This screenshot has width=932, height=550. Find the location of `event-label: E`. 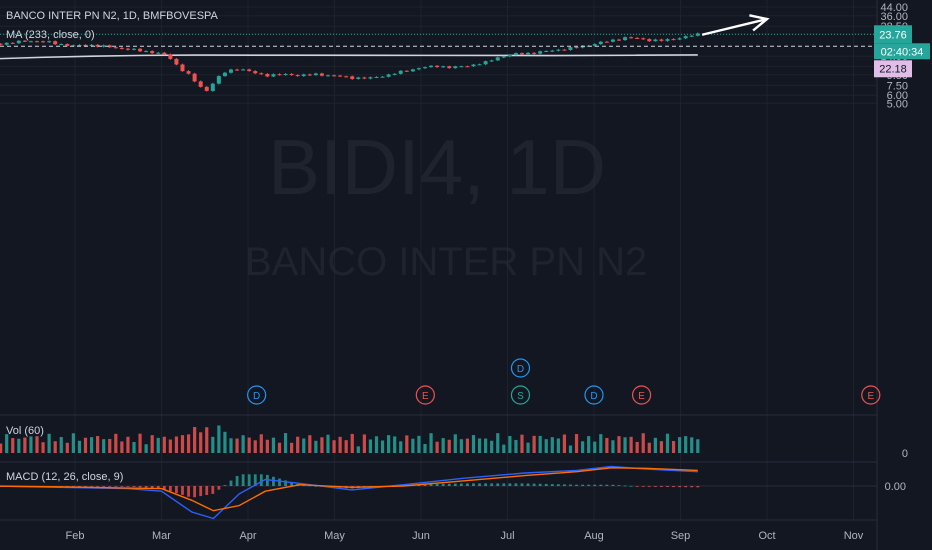

event-label: E is located at coordinates (870, 396).